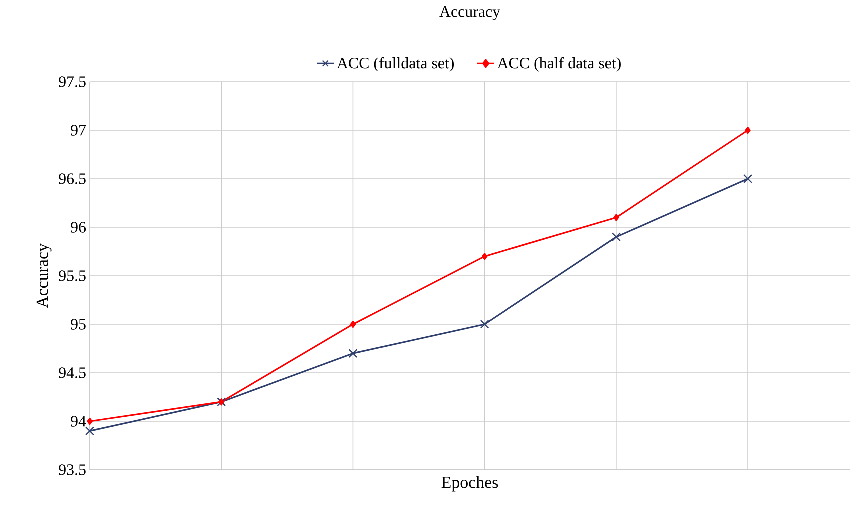 The width and height of the screenshot is (866, 506). Describe the element at coordinates (395, 64) in the screenshot. I see `legend-label: ACC (fulldata set)` at that location.